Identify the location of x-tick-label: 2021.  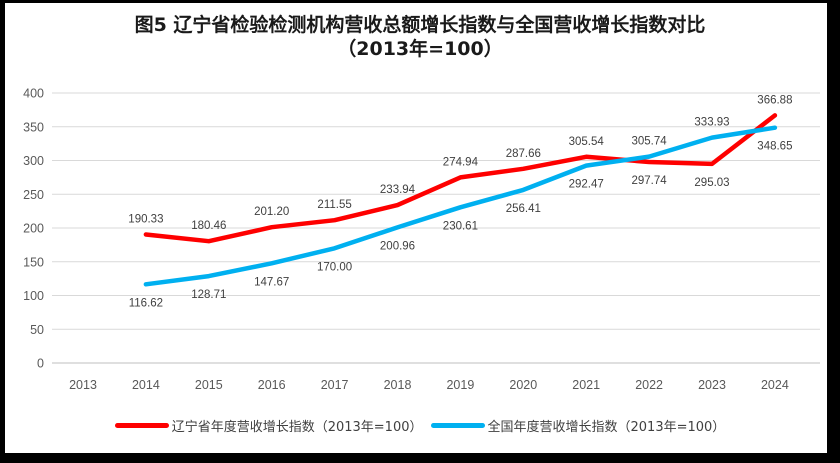
(586, 385).